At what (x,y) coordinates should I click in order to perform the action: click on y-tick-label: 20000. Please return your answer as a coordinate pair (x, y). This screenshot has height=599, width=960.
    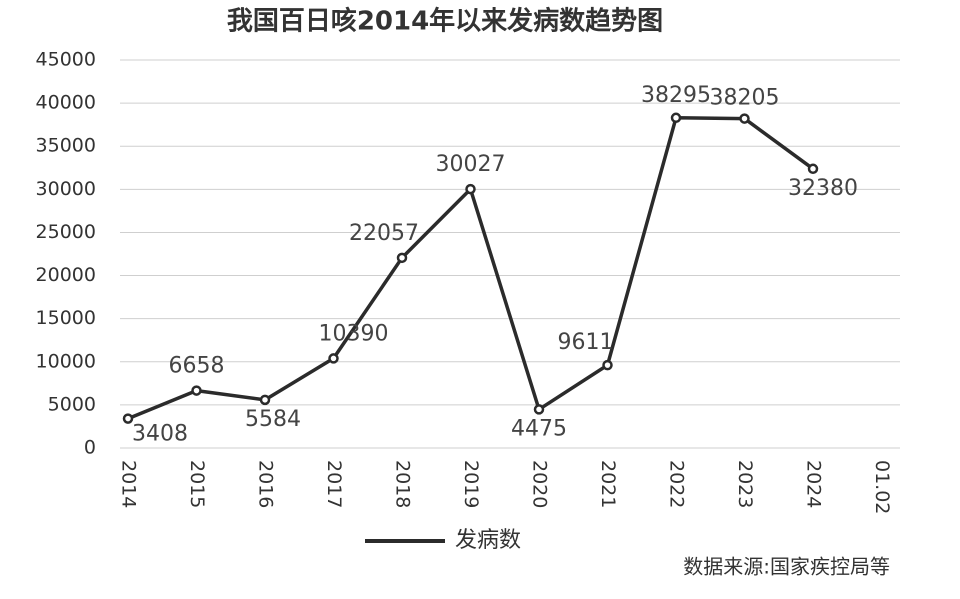
    Looking at the image, I should click on (66, 275).